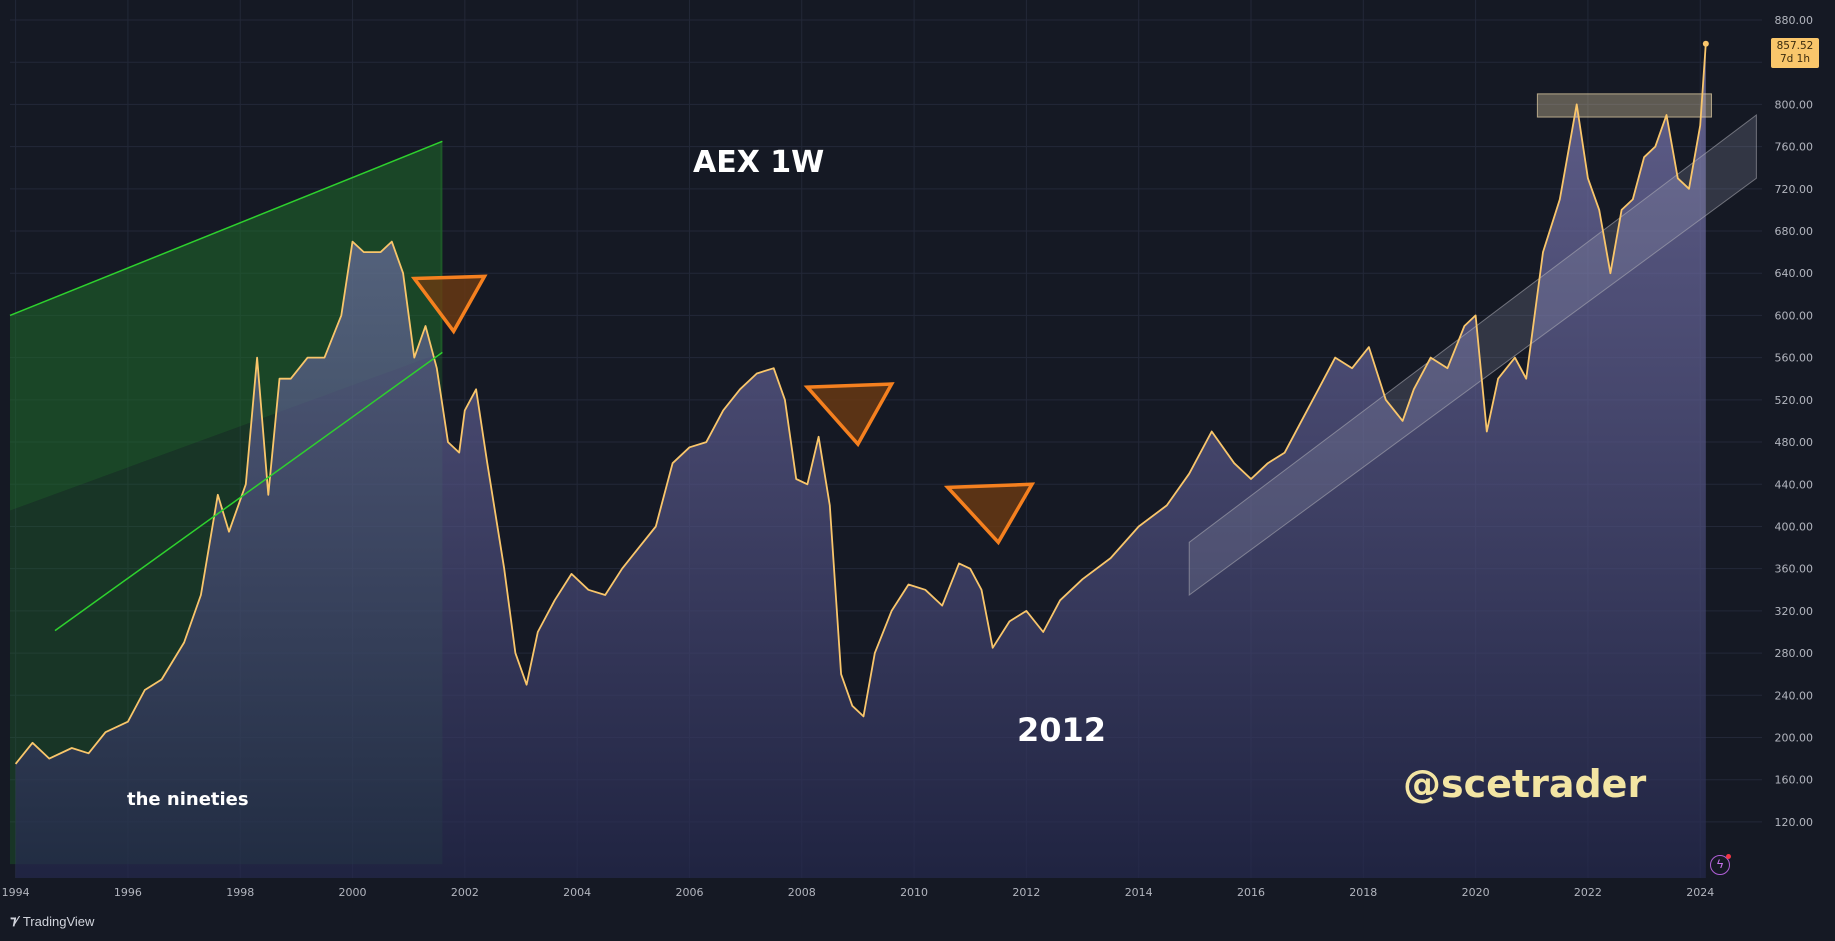 This screenshot has height=941, width=1835. Describe the element at coordinates (248, 491) in the screenshot. I see `nineties-channel-lower` at that location.